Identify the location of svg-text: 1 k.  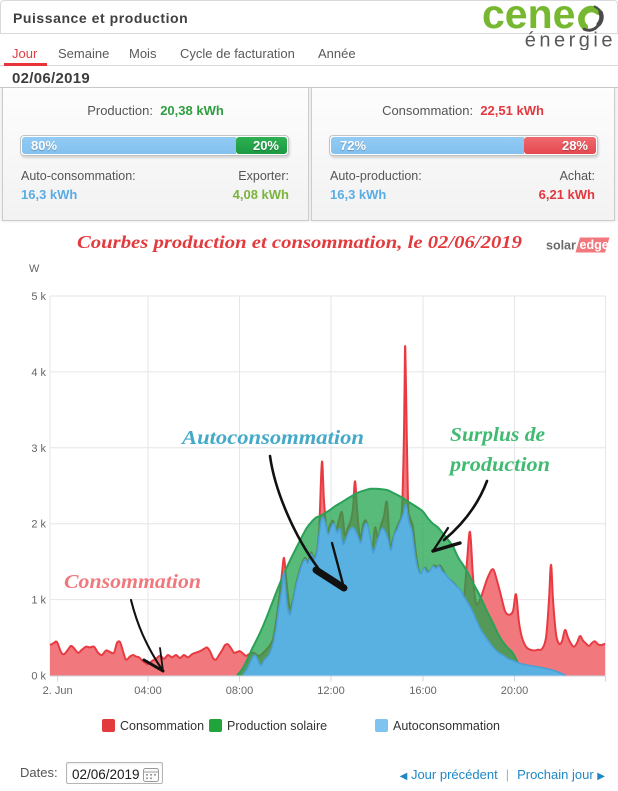
(38, 601).